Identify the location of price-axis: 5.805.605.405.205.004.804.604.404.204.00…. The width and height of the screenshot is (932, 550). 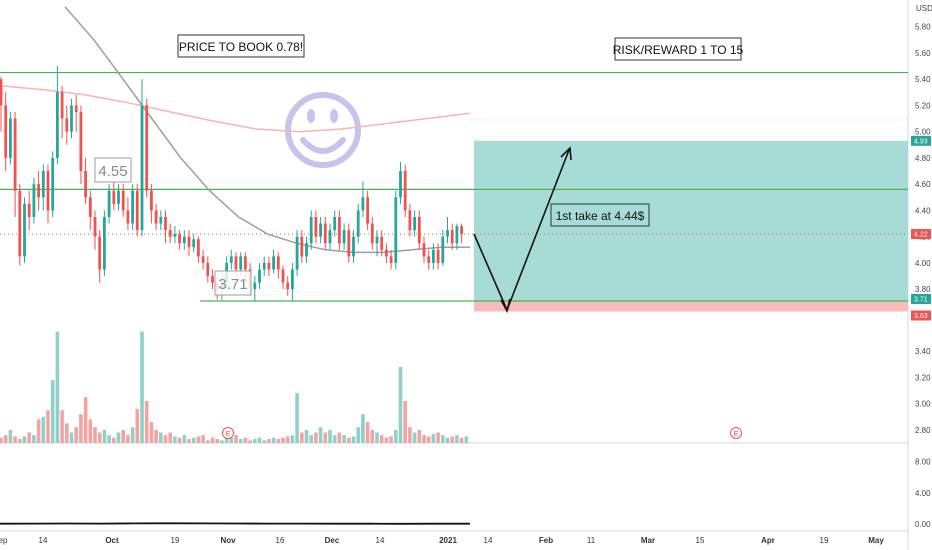
(923, 276).